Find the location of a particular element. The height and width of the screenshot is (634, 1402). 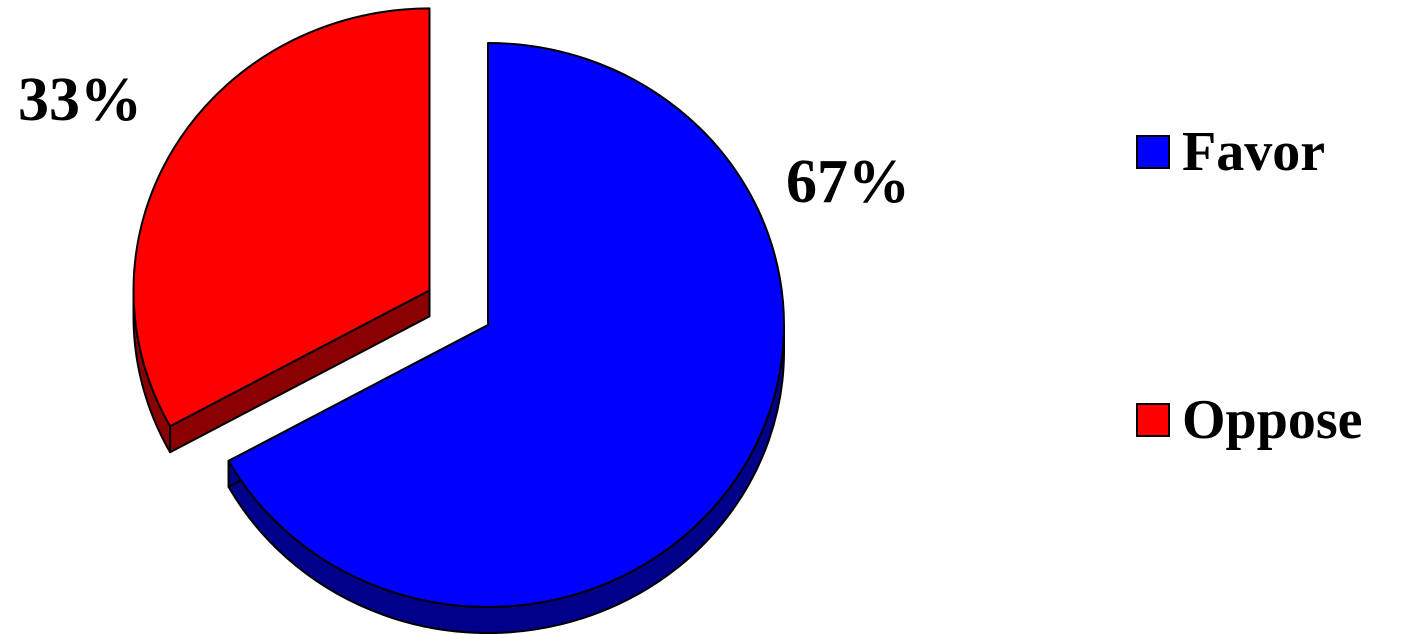

legend-item-favor: Favor is located at coordinates (1230, 152).